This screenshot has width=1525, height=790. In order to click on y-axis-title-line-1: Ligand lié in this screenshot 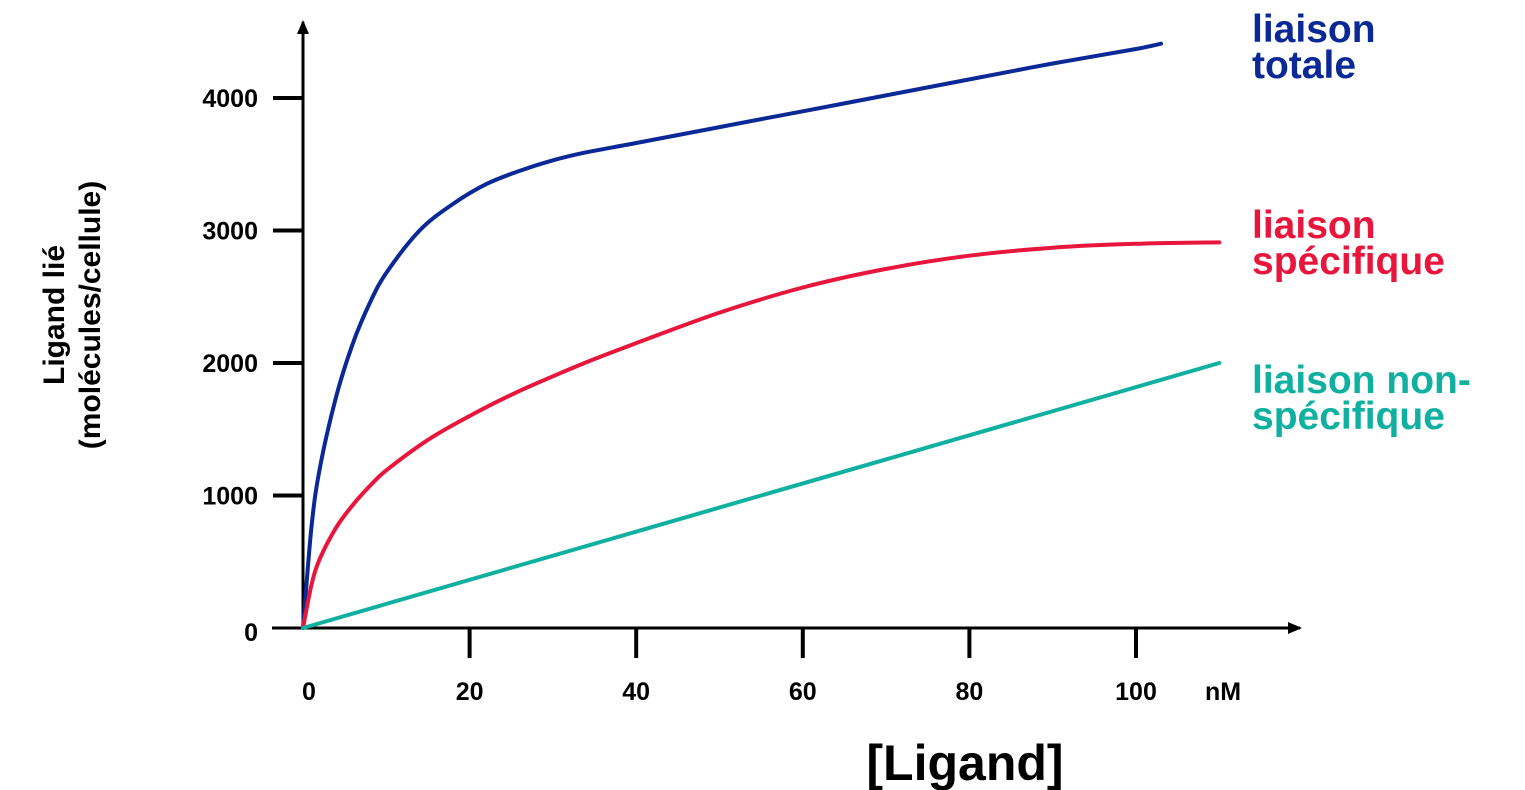, I will do `click(54, 315)`.